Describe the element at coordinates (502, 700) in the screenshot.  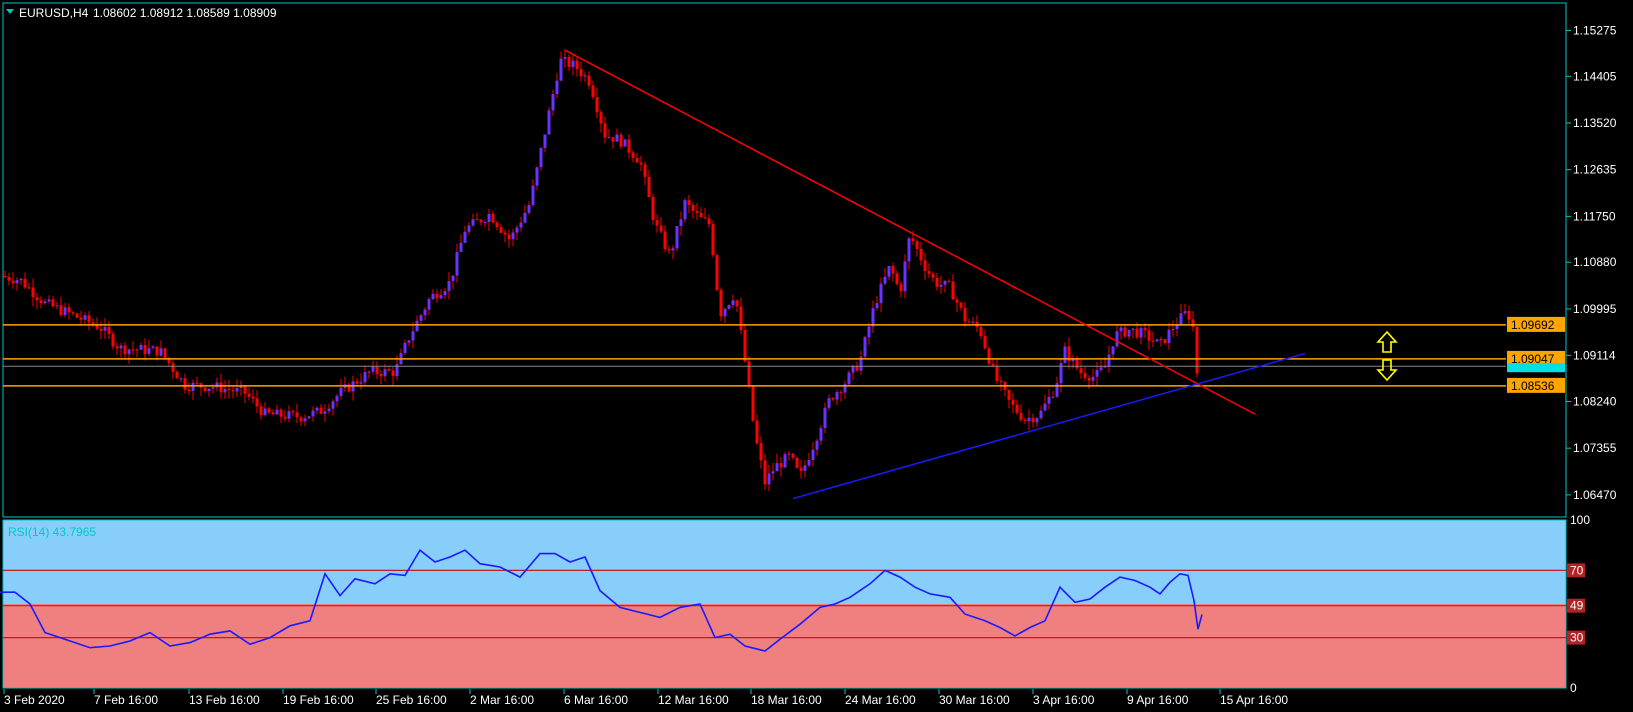
I see `time-tick-label: 2 Mar 16:00` at that location.